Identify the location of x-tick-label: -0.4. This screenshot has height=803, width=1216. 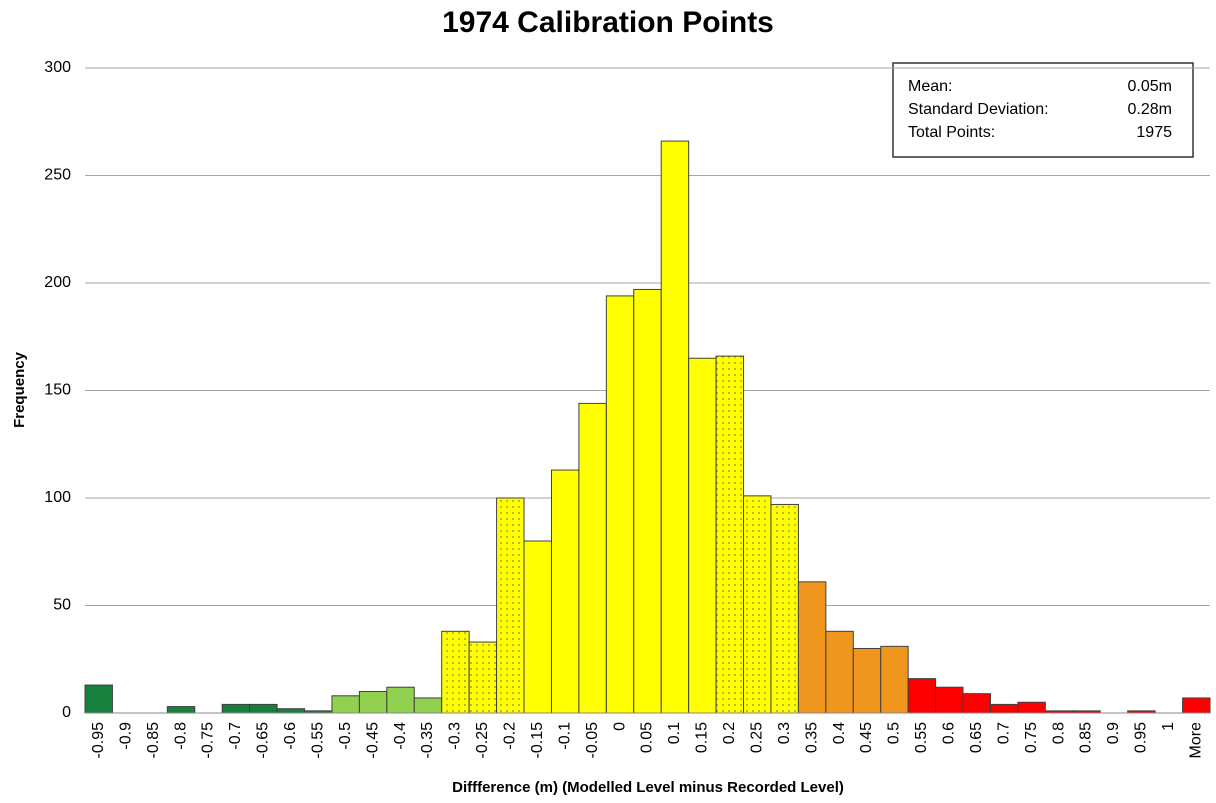
(400, 736).